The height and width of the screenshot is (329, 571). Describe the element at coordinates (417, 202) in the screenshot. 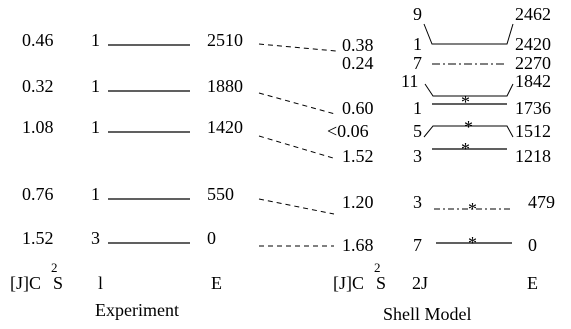

I see `sm-2j-8: 3` at that location.